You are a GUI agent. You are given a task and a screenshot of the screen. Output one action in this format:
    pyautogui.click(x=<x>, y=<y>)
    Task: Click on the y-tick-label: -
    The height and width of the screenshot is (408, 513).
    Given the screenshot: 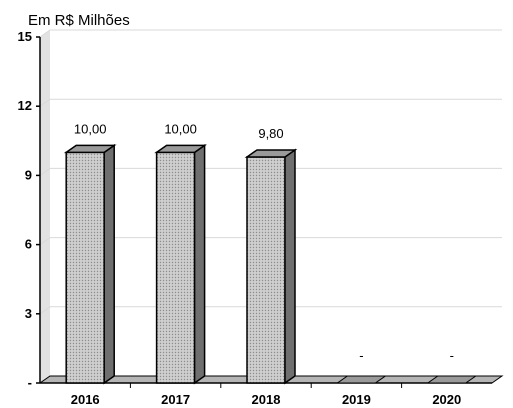 What is the action you would take?
    pyautogui.click(x=30, y=382)
    